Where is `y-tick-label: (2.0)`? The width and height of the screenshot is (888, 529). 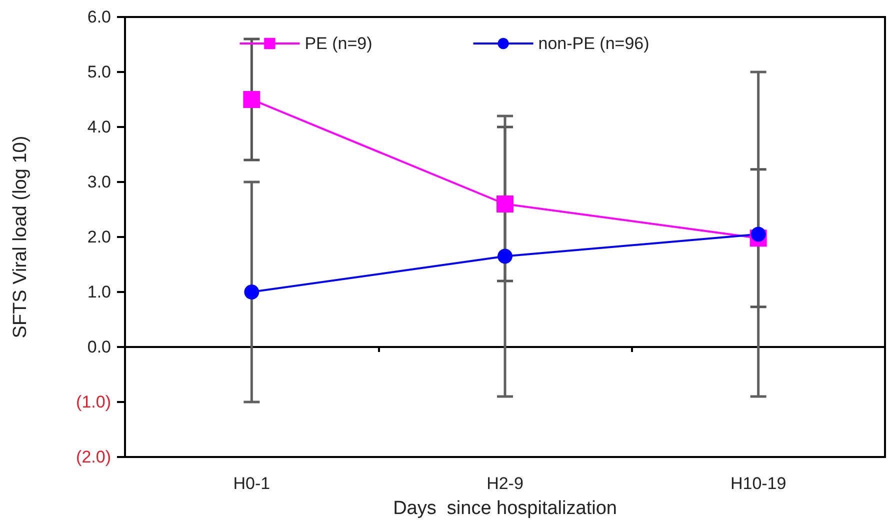
y-tick-label: (2.0) is located at coordinates (93, 457).